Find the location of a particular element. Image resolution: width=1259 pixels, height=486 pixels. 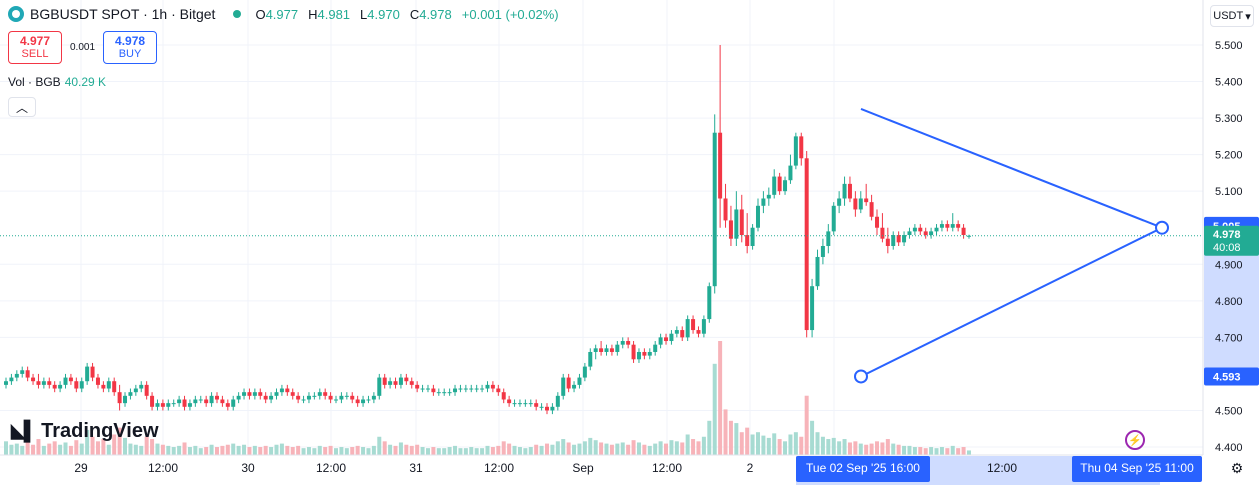

currency-selector: USDT ▾ is located at coordinates (1232, 16).